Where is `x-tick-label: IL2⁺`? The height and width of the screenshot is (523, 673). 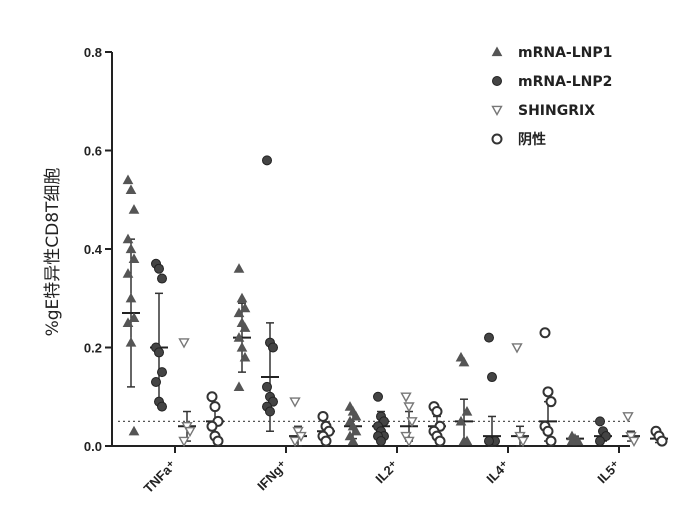
x-tick-label: IL2⁺ is located at coordinates (386, 471).